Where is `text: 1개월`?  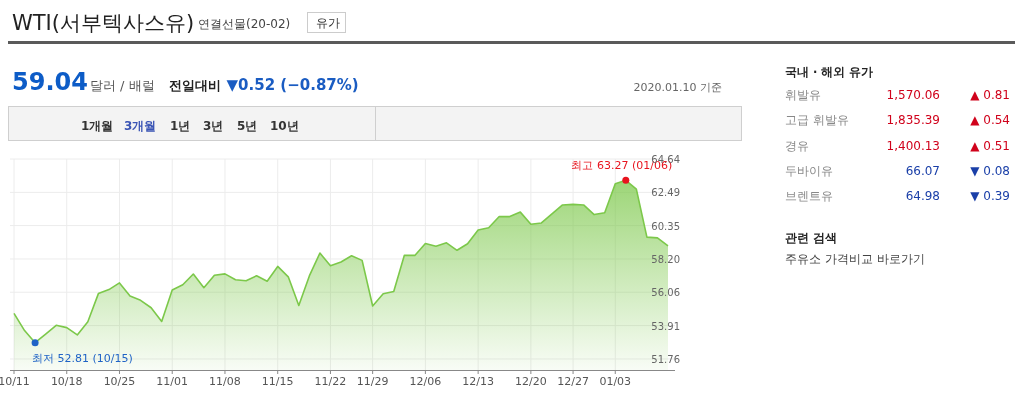 text: 1개월 is located at coordinates (97, 126).